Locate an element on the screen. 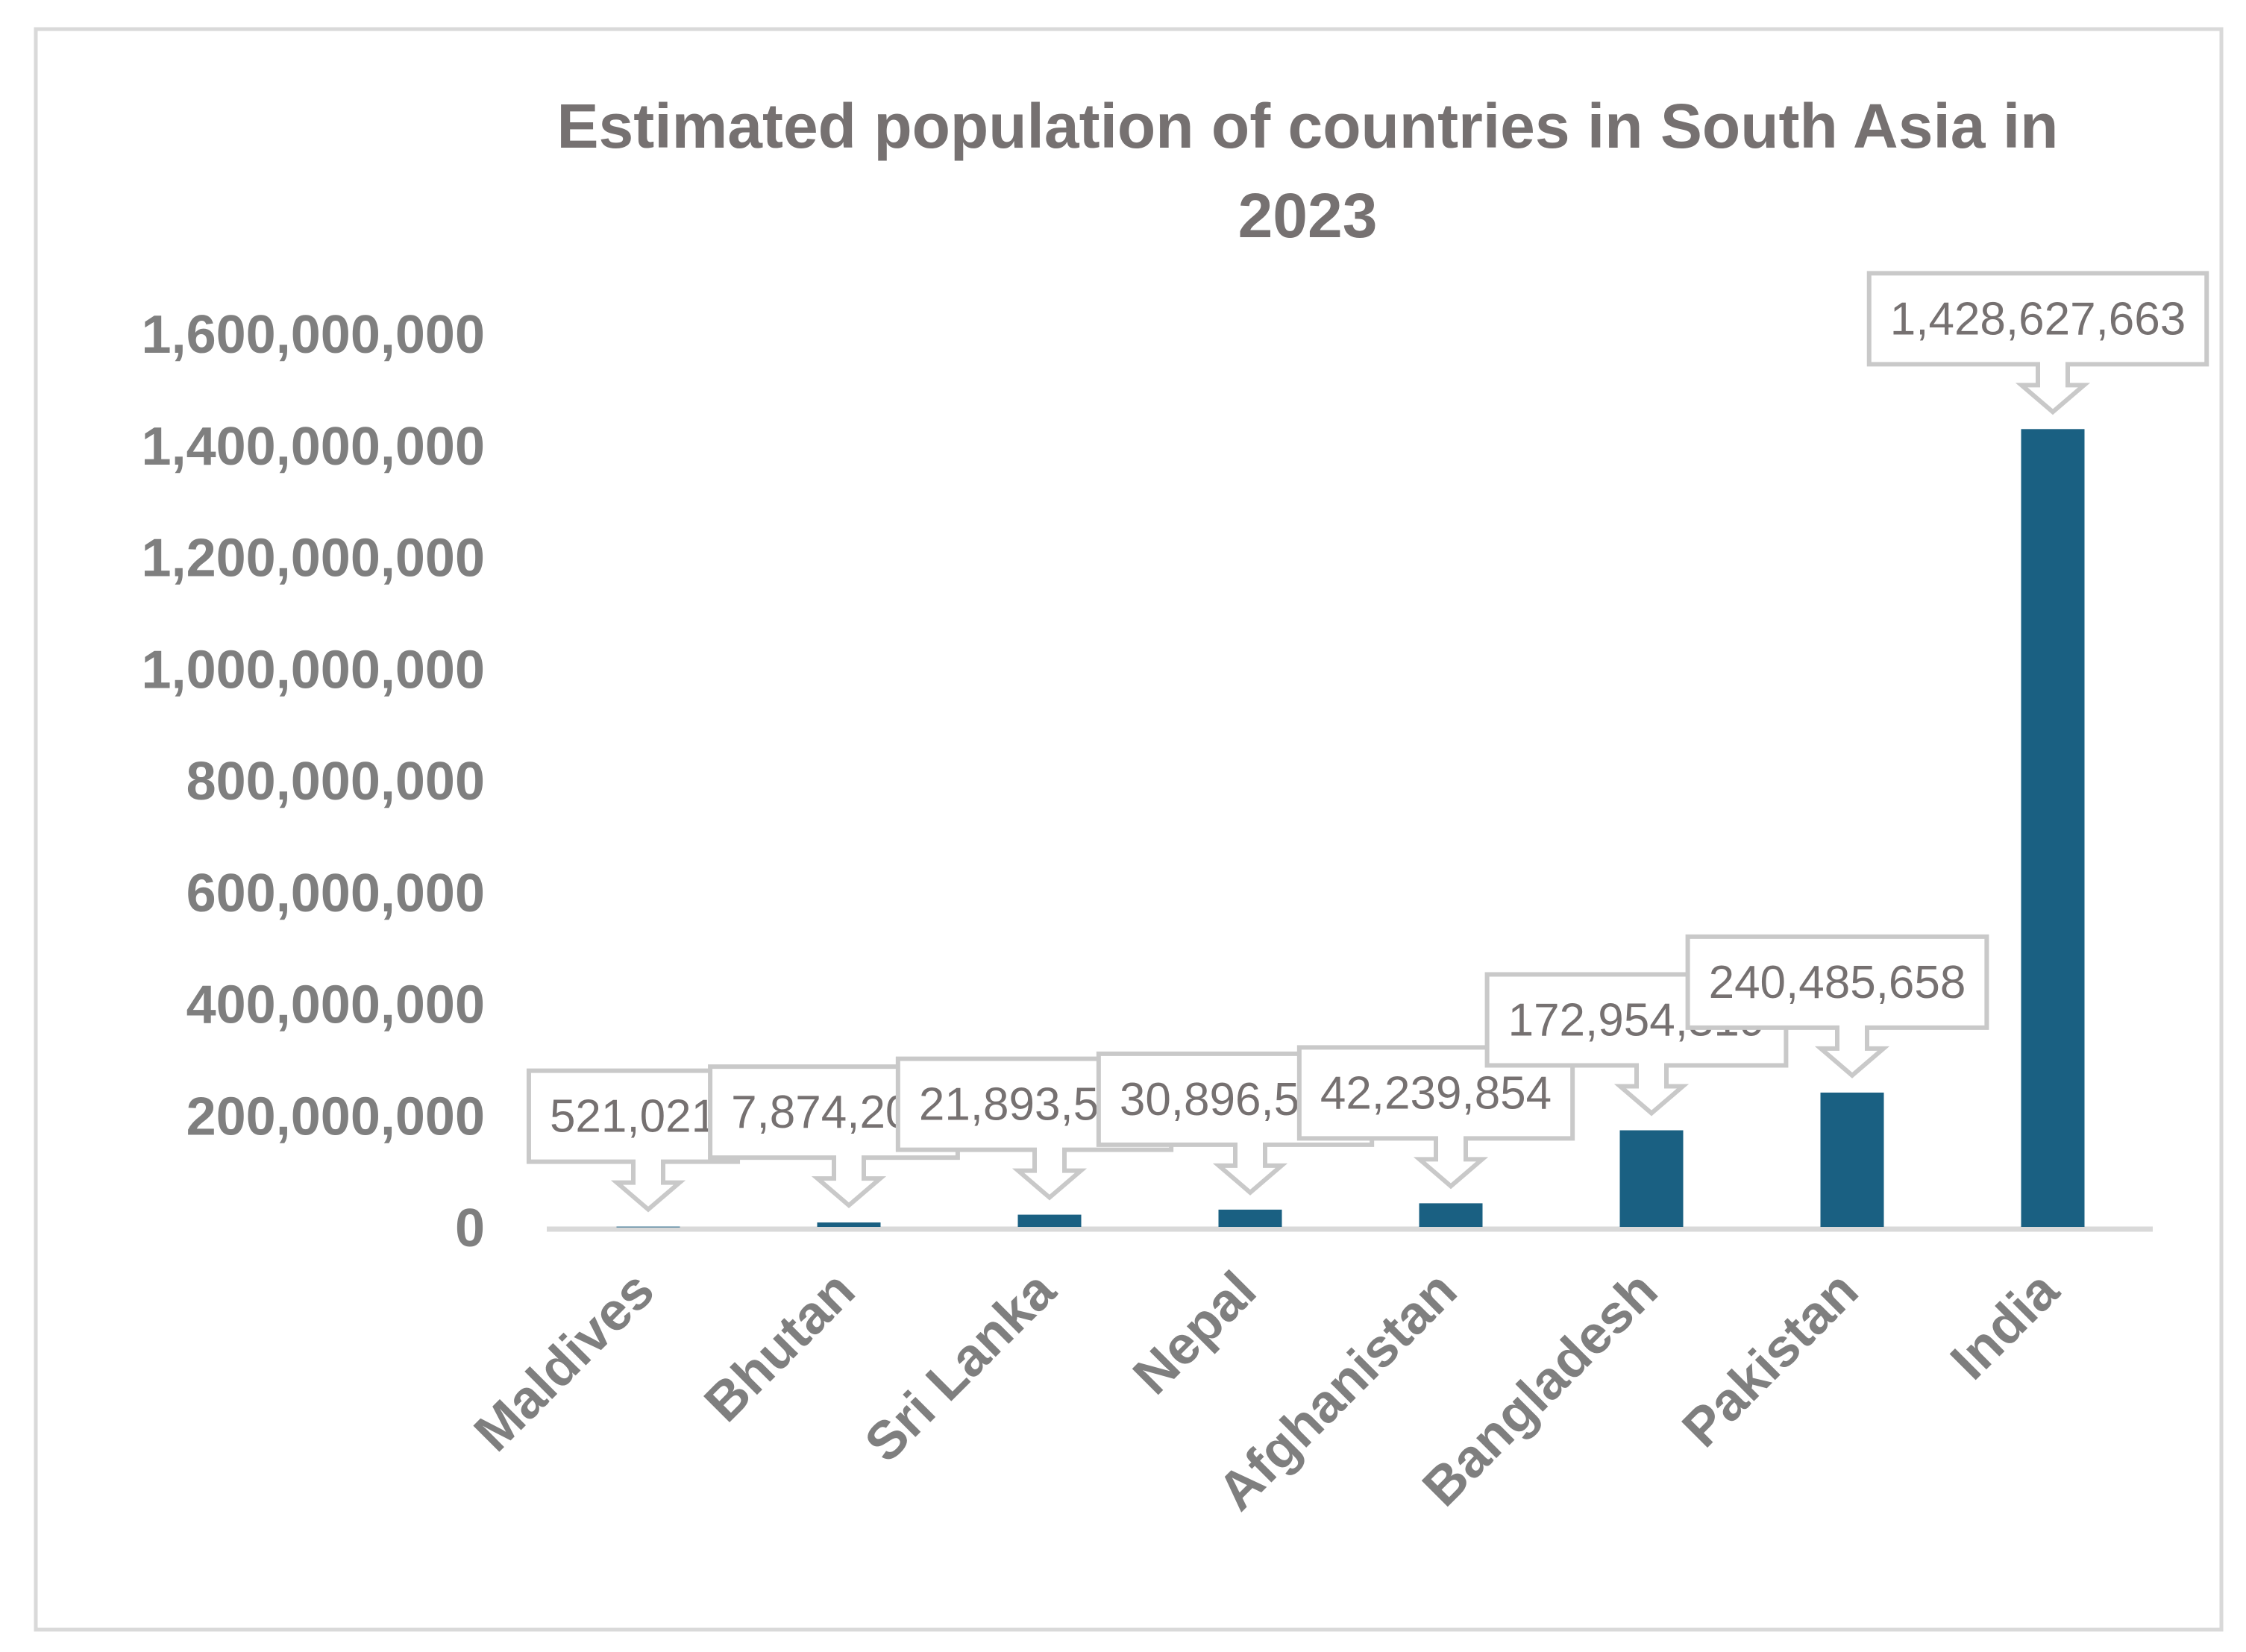 The image size is (2246, 1652). bar-maldives is located at coordinates (648, 1227).